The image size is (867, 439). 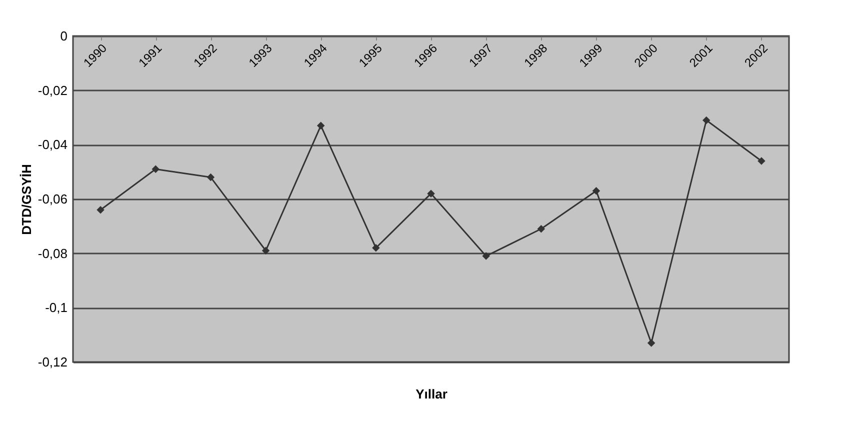 What do you see at coordinates (53, 199) in the screenshot?
I see `y-tick-label: -0,06` at bounding box center [53, 199].